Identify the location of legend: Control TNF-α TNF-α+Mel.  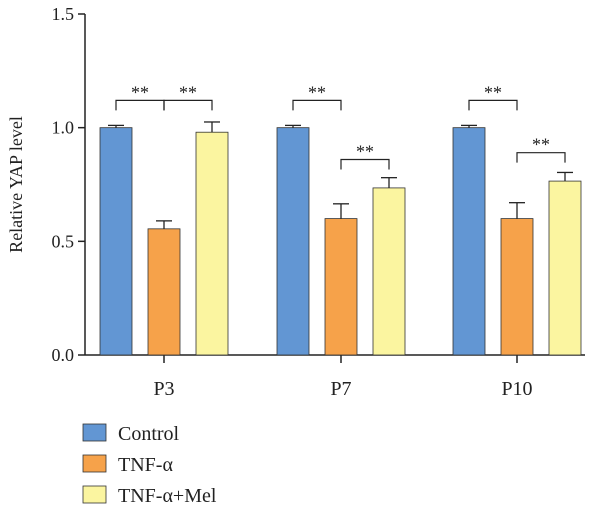
(149, 465).